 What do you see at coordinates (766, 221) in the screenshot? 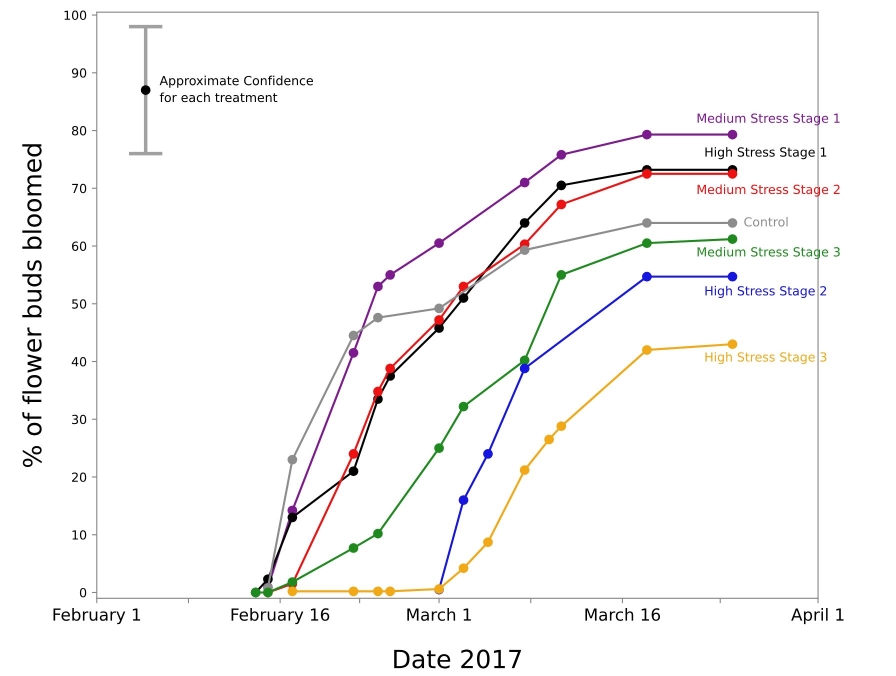
I see `series-label: Control` at bounding box center [766, 221].